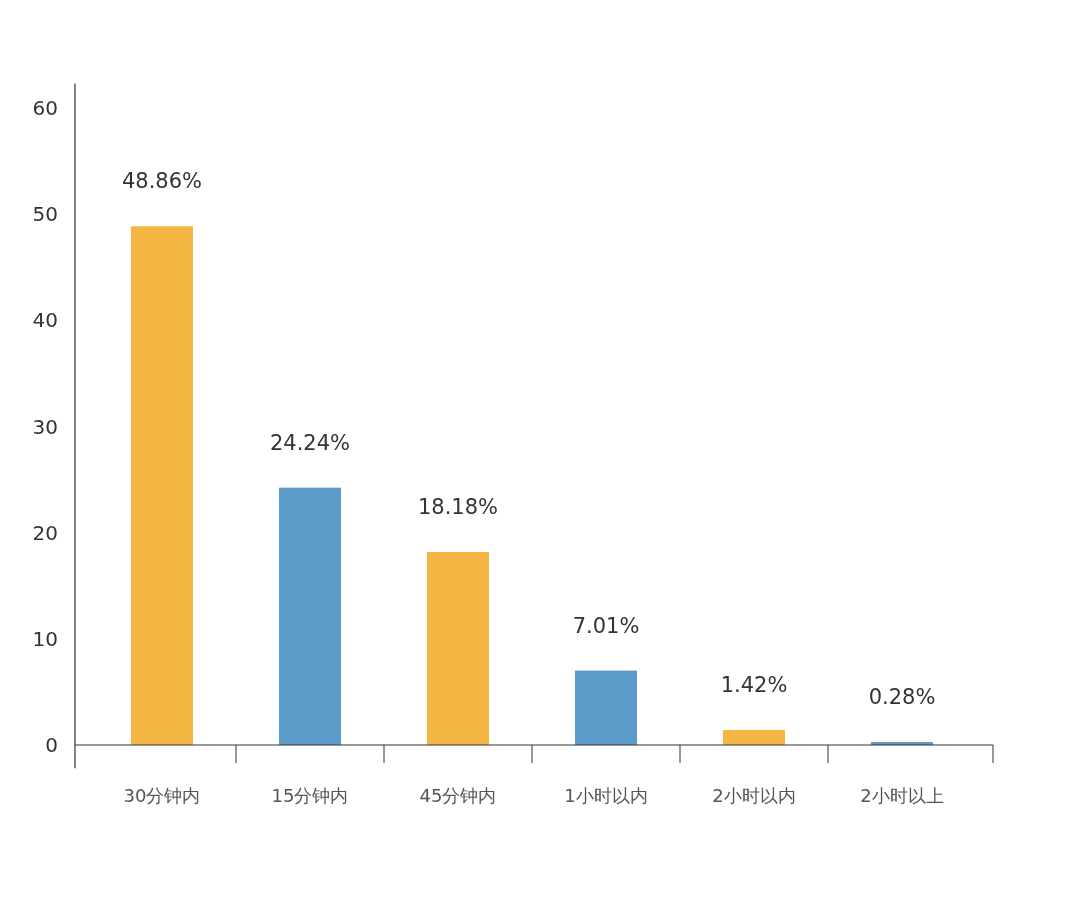  What do you see at coordinates (51, 745) in the screenshot?
I see `y-tick-label: 0` at bounding box center [51, 745].